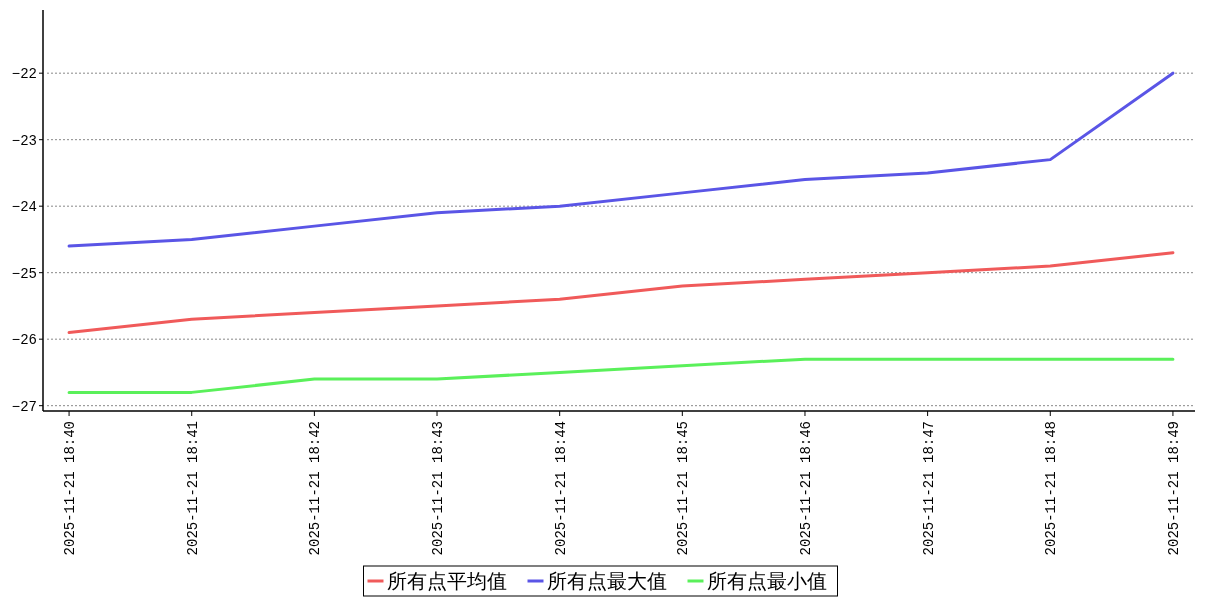 The width and height of the screenshot is (1207, 600). I want to click on legend-label: 所有点平均值, so click(446, 581).